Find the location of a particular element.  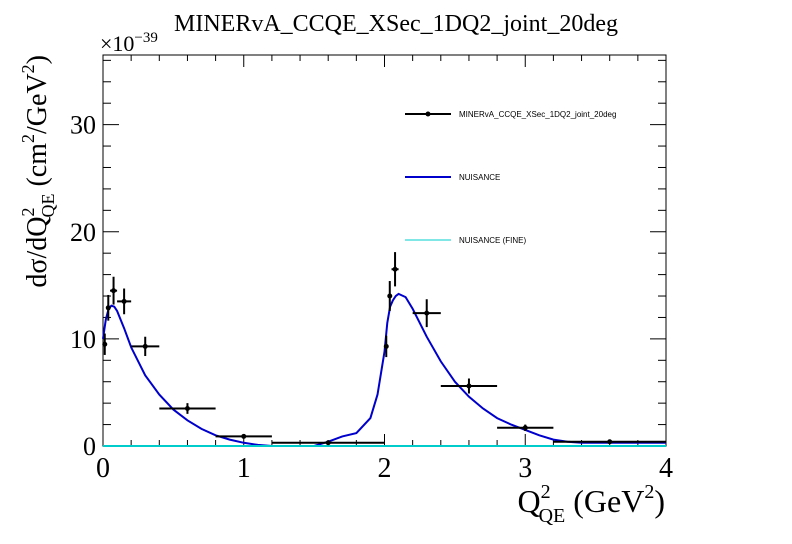

legend-entry: MINERvA_CCQE_XSec_1DQ2_joint_20deg is located at coordinates (510, 114).